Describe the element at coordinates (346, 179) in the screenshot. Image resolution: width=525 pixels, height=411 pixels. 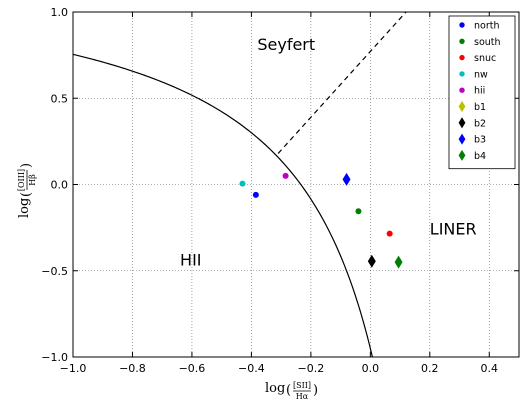
I see `data-point-b3` at that location.